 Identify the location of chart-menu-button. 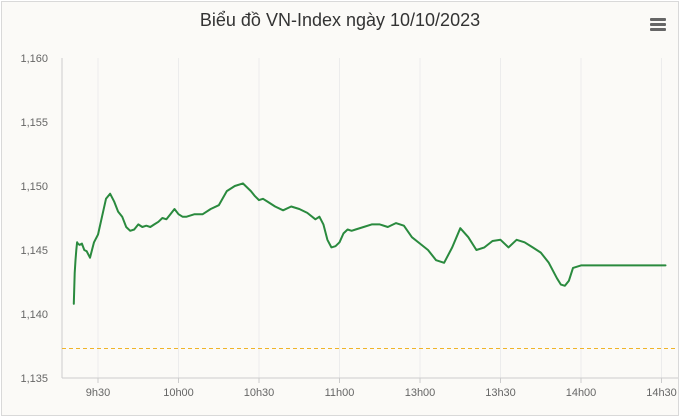
(658, 24).